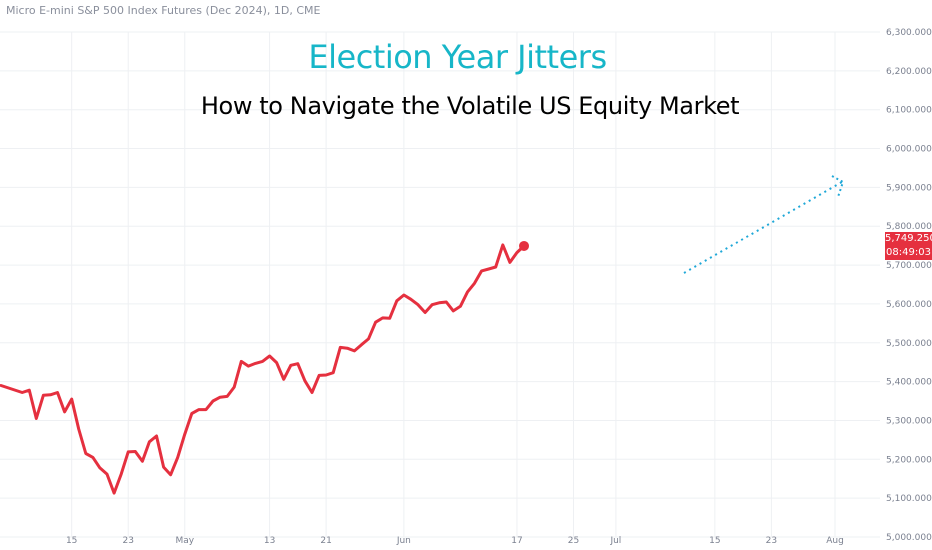 The image size is (932, 550). Describe the element at coordinates (909, 33) in the screenshot. I see `y-tick-label: 6,300.000` at that location.